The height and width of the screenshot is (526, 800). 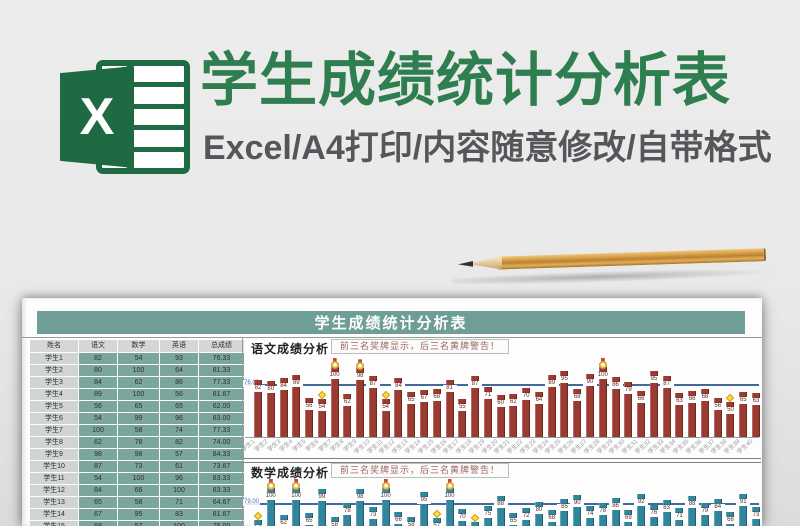 What do you see at coordinates (179, 430) in the screenshot?
I see `score-cell: 74` at bounding box center [179, 430].